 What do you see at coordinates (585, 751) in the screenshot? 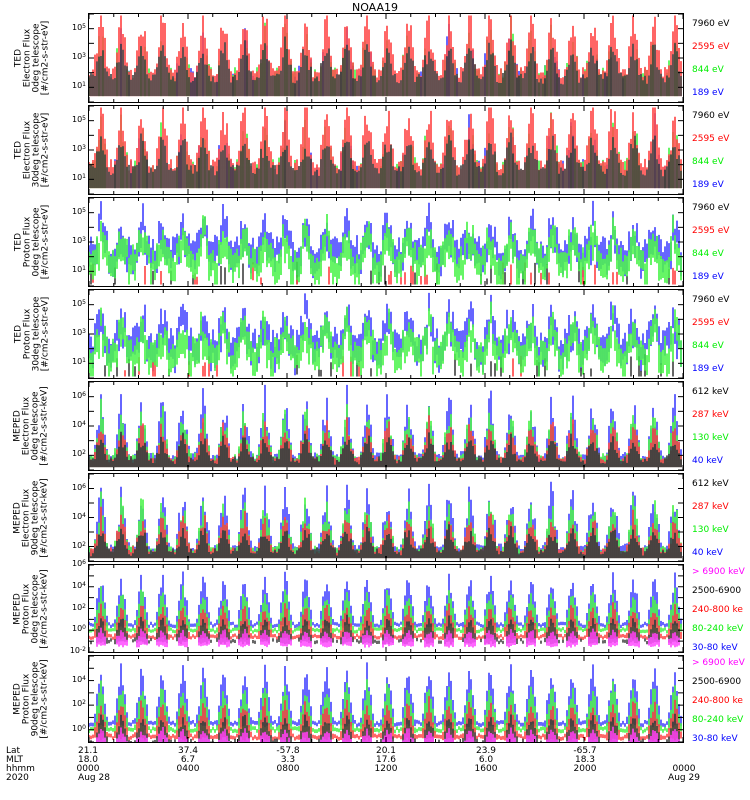
I see `x-tick-label-lat: -65.7` at bounding box center [585, 751].